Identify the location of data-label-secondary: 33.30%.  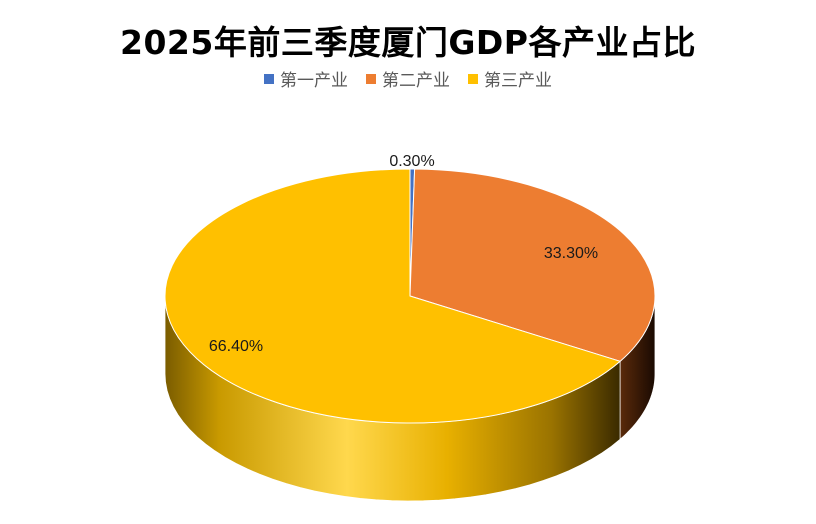
(571, 253).